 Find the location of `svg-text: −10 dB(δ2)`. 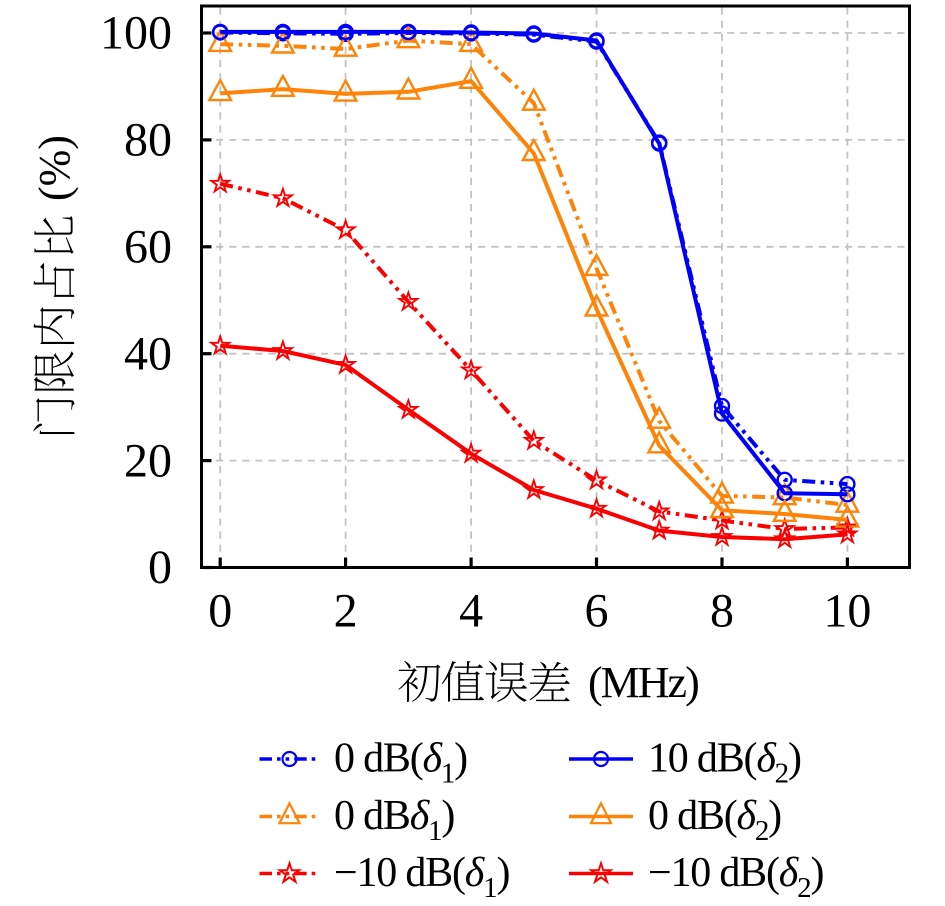

svg-text: −10 dB(δ2) is located at coordinates (735, 877).